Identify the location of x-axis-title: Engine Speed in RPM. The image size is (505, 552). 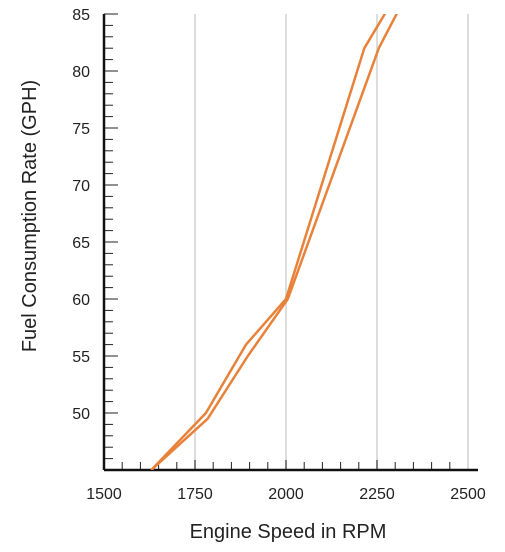
(288, 532).